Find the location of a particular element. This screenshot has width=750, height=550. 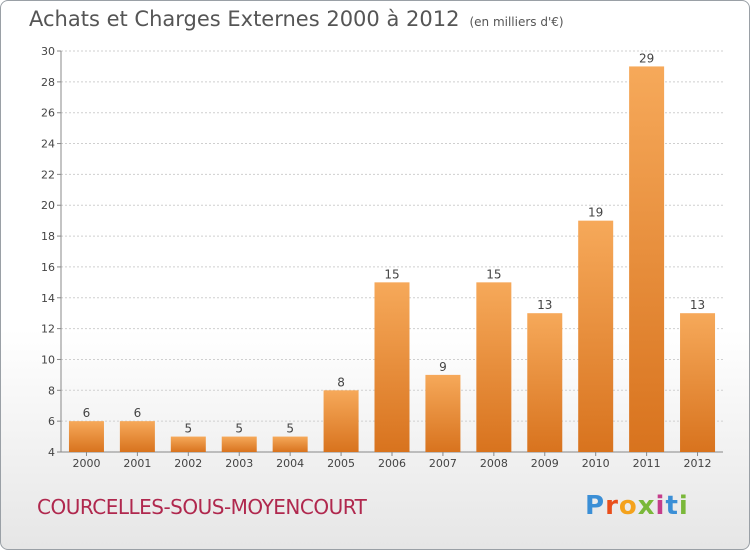

logo-letter: P is located at coordinates (595, 506).